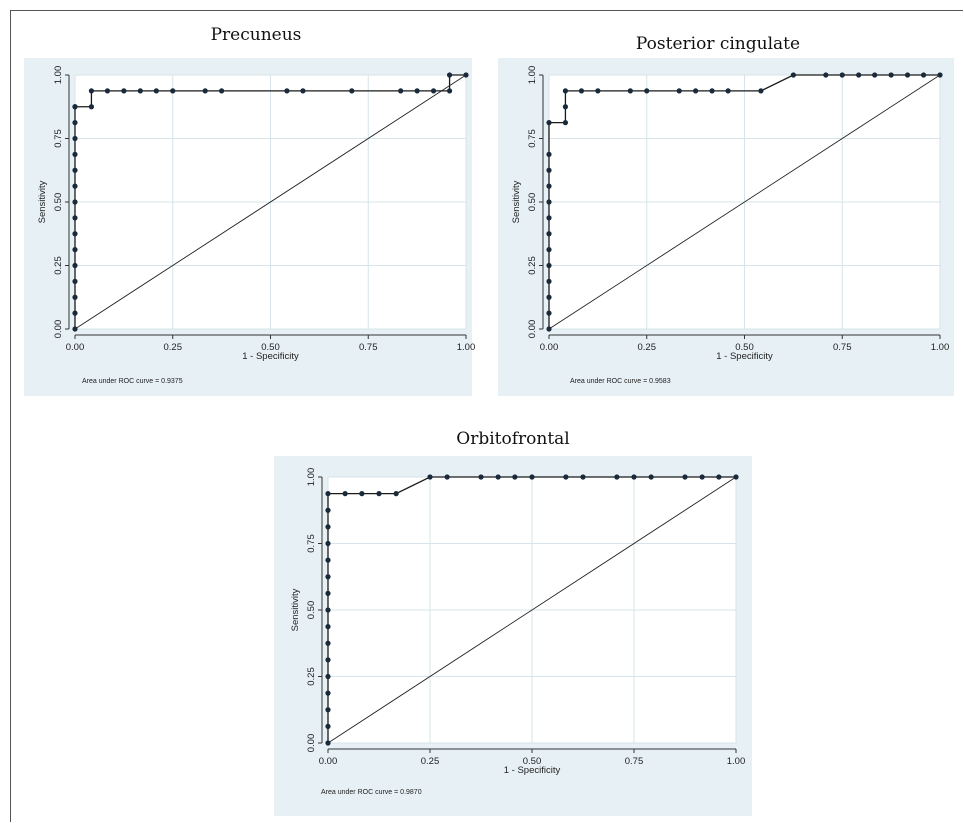 The height and width of the screenshot is (823, 964). Describe the element at coordinates (368, 347) in the screenshot. I see `x-tick-label: 0.75` at that location.